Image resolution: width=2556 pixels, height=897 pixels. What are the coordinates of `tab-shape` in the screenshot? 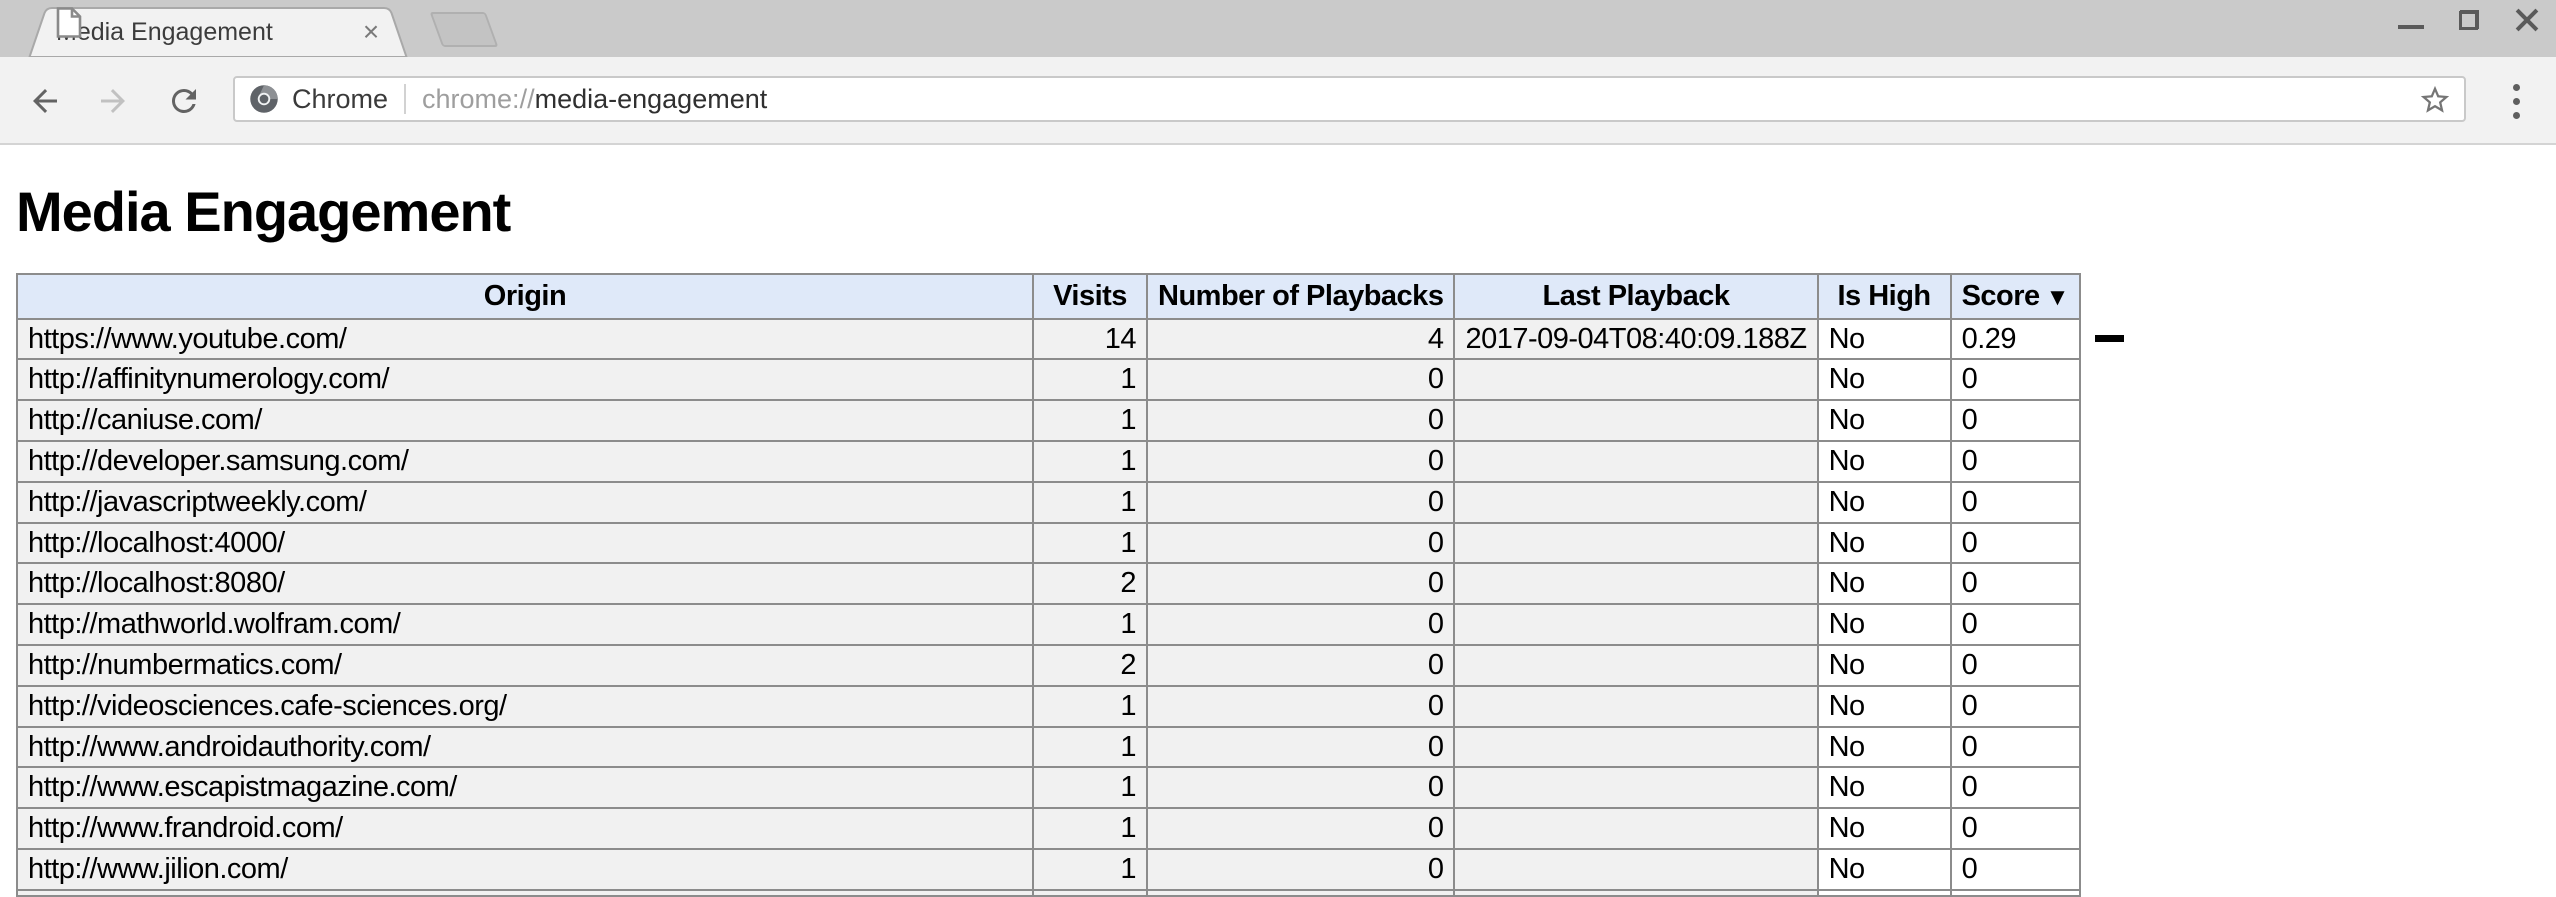 It's located at (218, 32).